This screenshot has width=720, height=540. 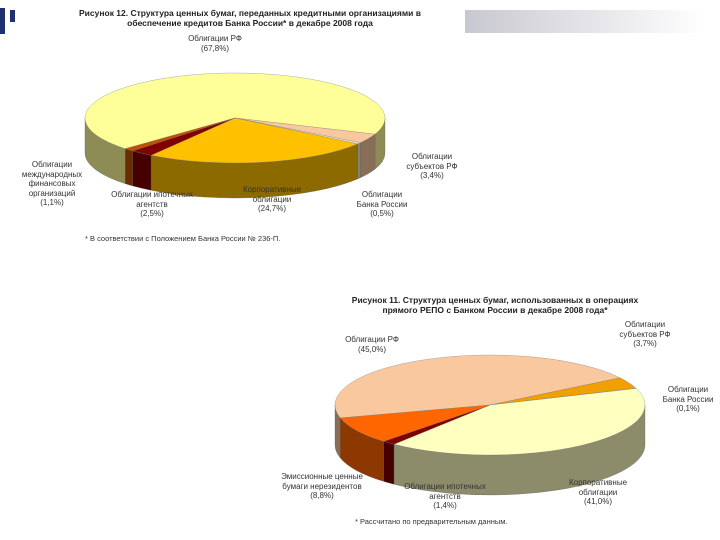 What do you see at coordinates (322, 481) in the screenshot?
I see `category-name: Эмиссионные ценные бумаги нерезидентов` at bounding box center [322, 481].